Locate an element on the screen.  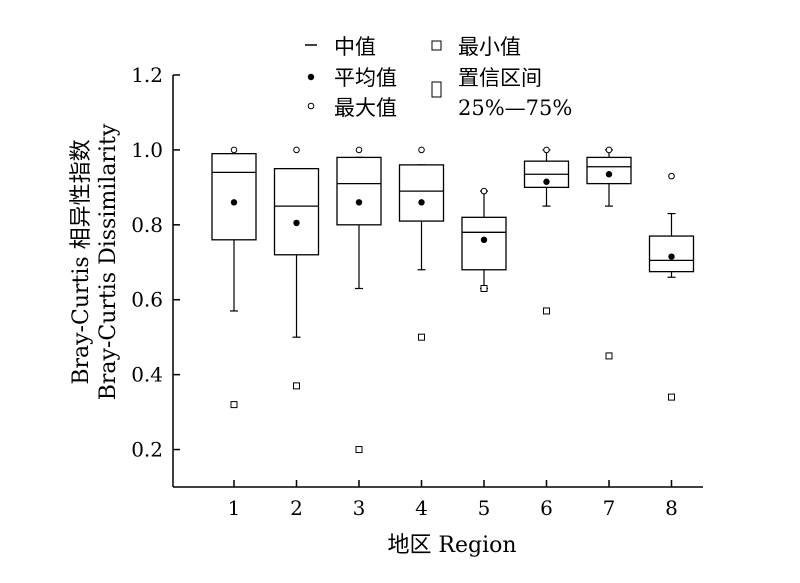
x-tick-label: 1 is located at coordinates (234, 508).